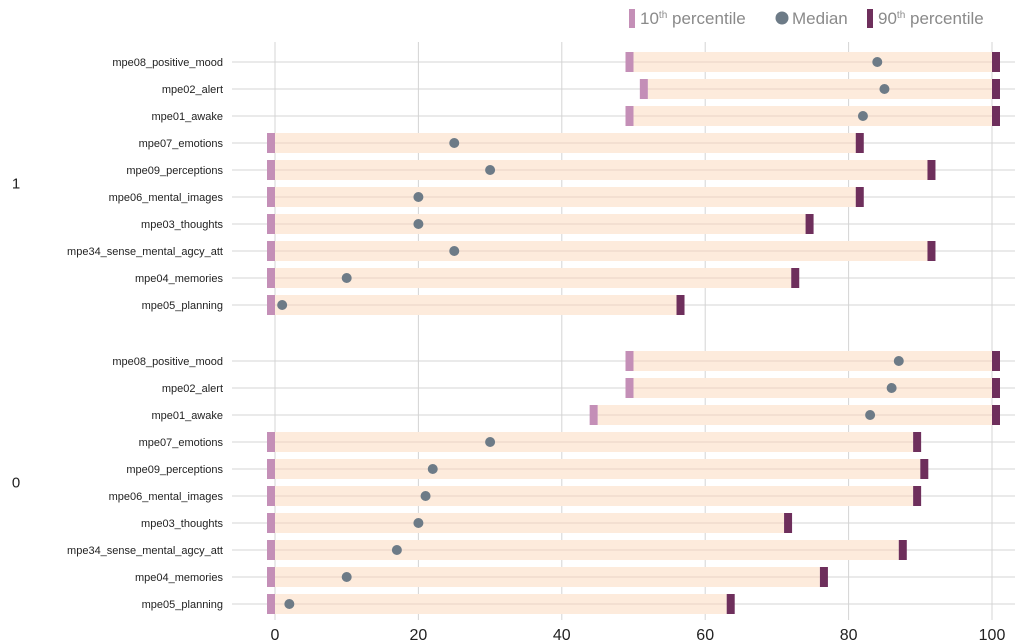  Describe the element at coordinates (145, 252) in the screenshot. I see `category-label: mpe34_sense_mental_agcy_att` at that location.